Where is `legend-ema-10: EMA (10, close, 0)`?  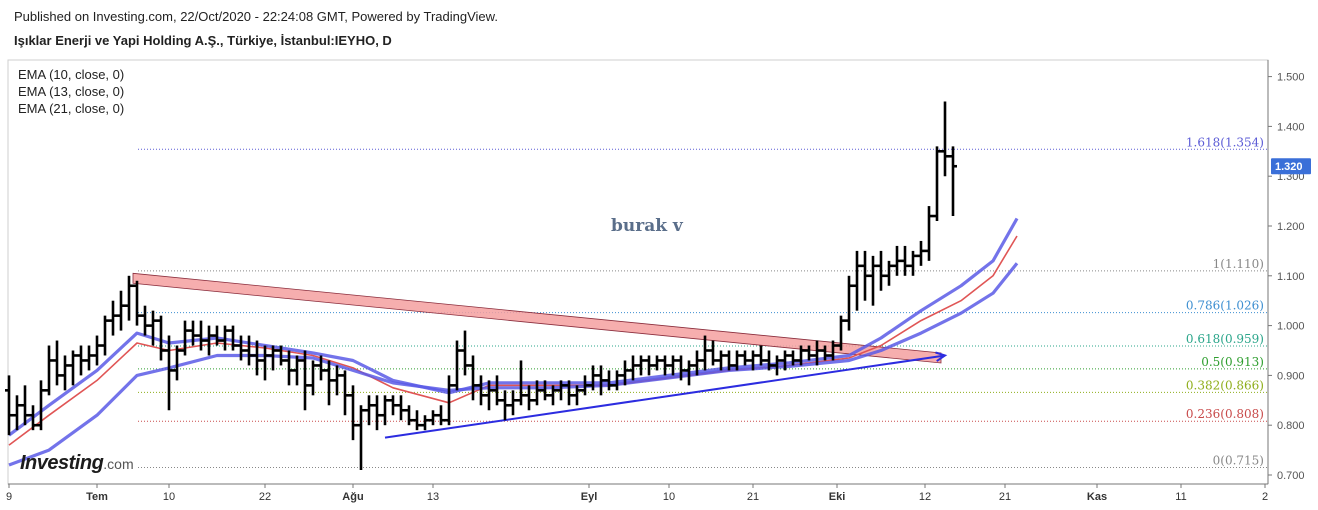
legend-ema-10: EMA (10, close, 0) is located at coordinates (71, 74).